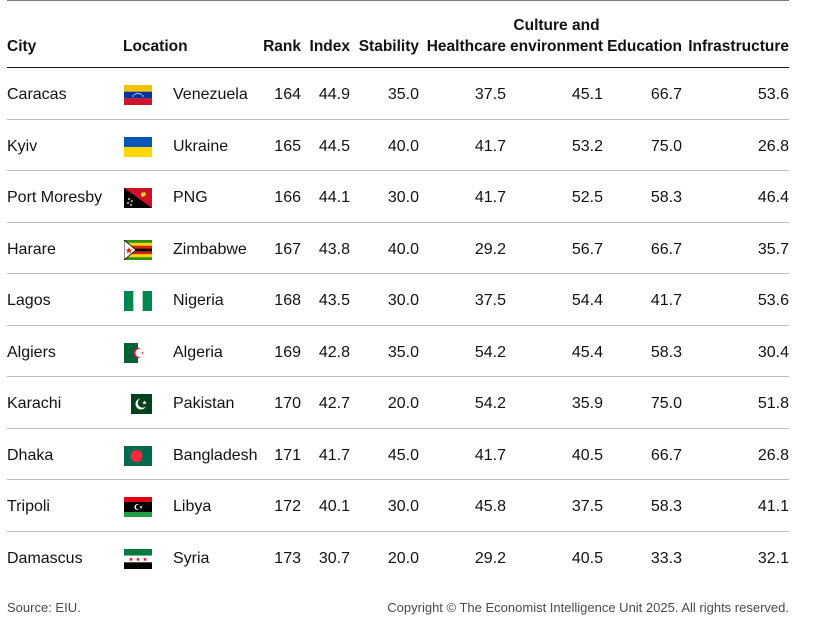 The width and height of the screenshot is (820, 632). What do you see at coordinates (398, 300) in the screenshot?
I see `table-row: Lagos Nigeria 168 43.5 30.0 37.5 54.4 41.7 53.6` at bounding box center [398, 300].